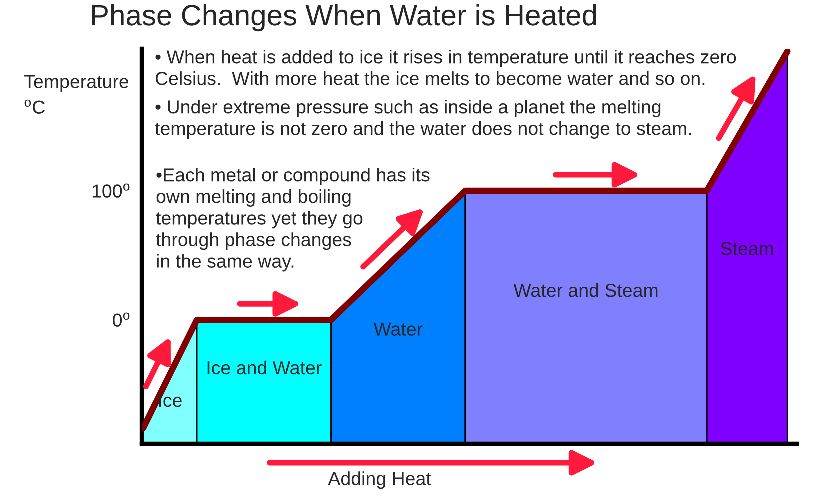  I want to click on annotation: •Each metal or compound has its own melting and boiling temperatures yet they go through phase changes in the same way., so click(293, 220).